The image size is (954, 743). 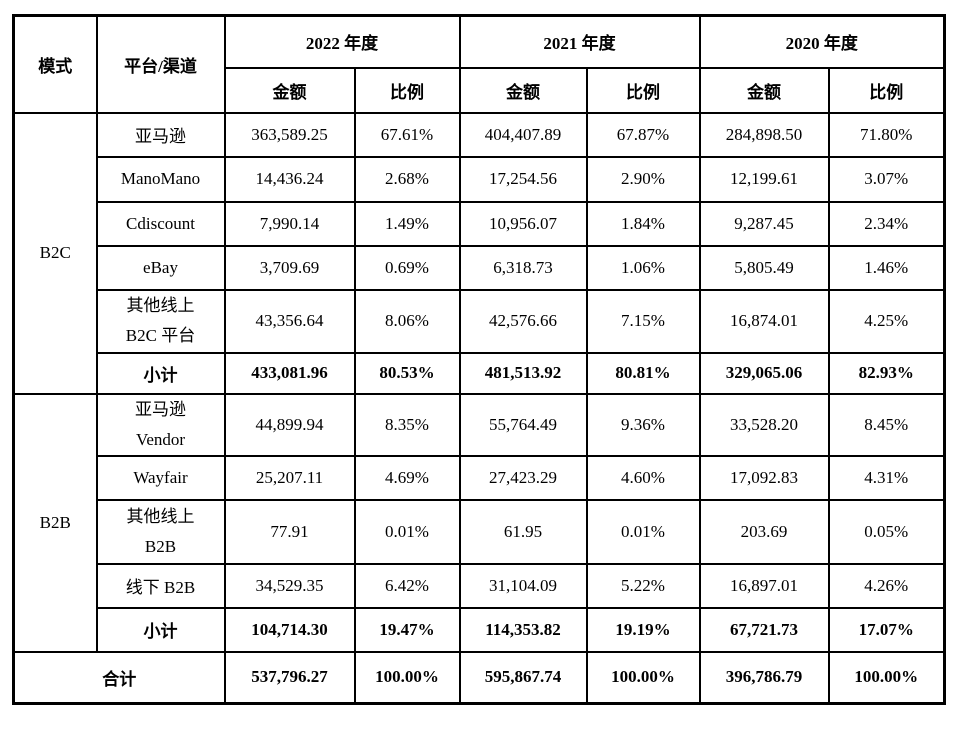 What do you see at coordinates (523, 424) in the screenshot?
I see `amount-cell: 55,764.49` at bounding box center [523, 424].